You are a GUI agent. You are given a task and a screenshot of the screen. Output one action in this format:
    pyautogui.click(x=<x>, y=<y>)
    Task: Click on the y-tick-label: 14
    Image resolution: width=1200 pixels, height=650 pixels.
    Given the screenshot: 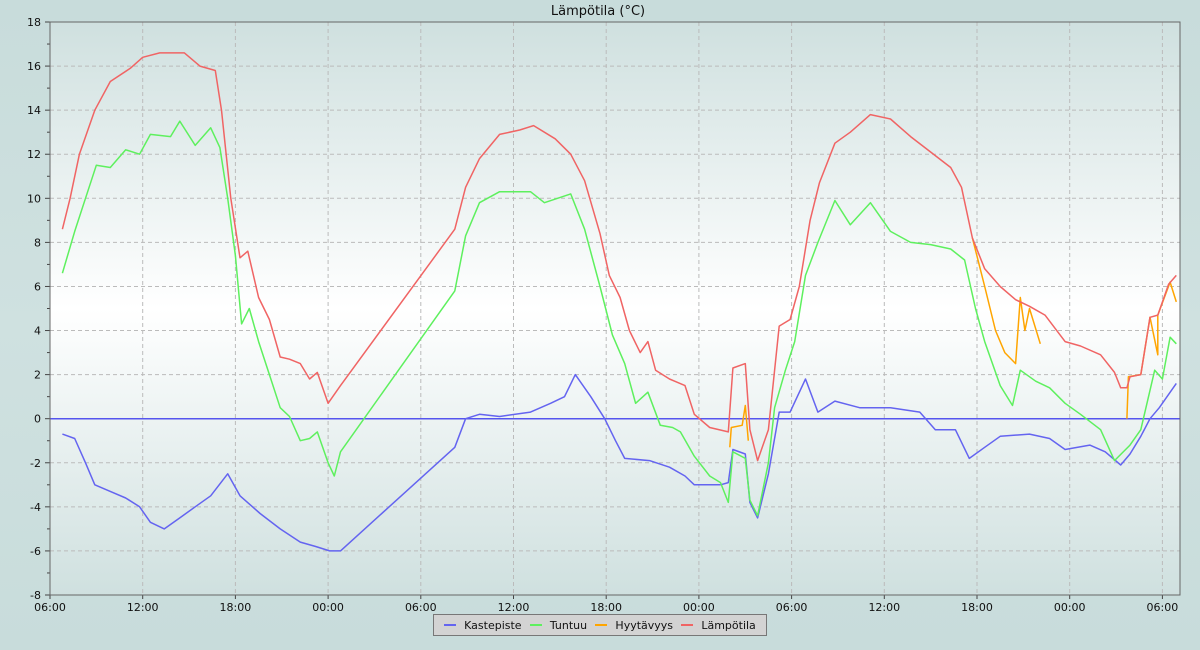 What is the action you would take?
    pyautogui.click(x=34, y=110)
    